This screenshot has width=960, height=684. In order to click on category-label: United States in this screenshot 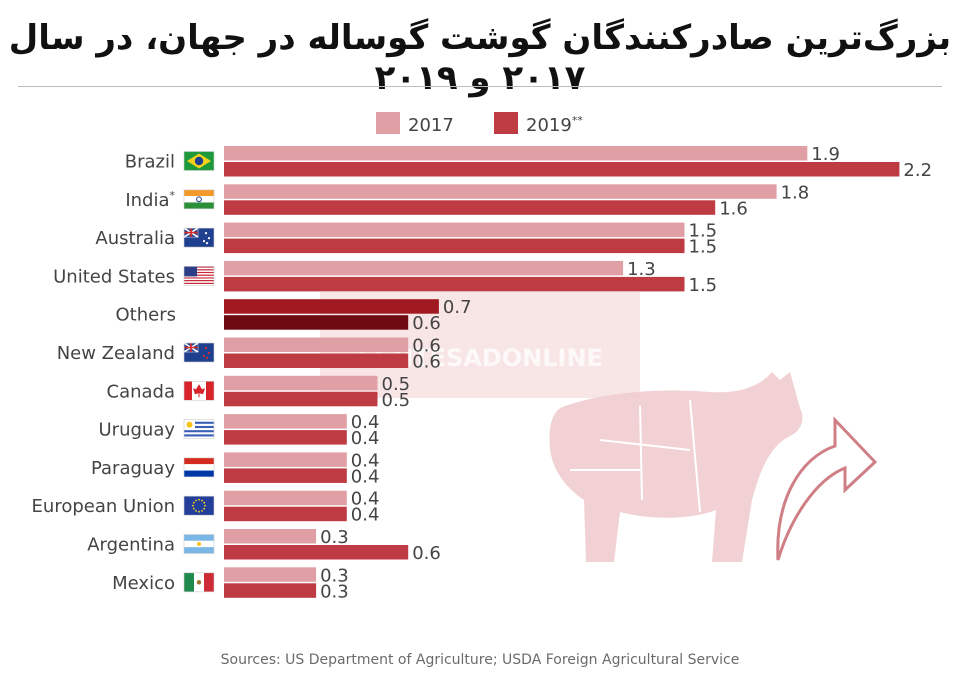, I will do `click(114, 276)`.